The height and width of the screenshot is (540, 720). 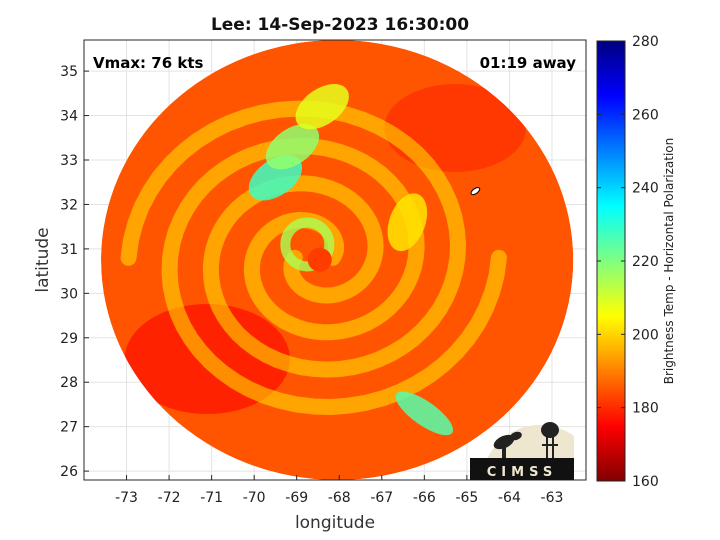 I want to click on feature-southern-band, so click(x=424, y=413).